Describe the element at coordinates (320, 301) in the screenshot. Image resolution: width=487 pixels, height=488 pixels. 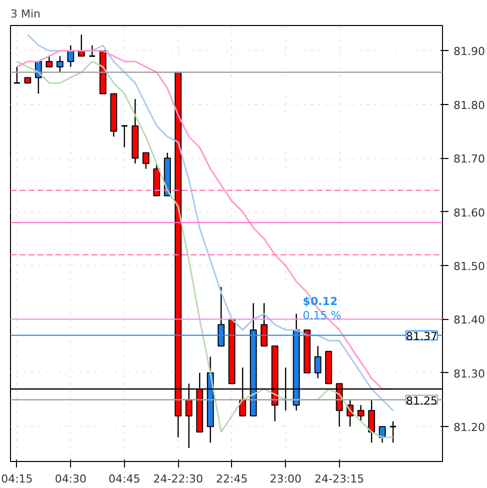
I see `annotation: $0.12` at that location.